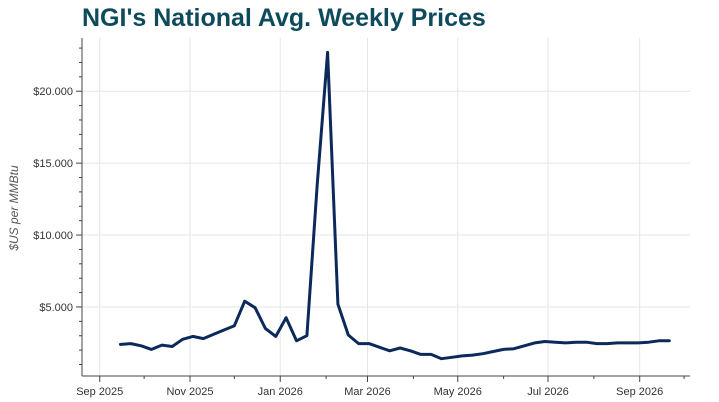 Image resolution: width=719 pixels, height=402 pixels. Describe the element at coordinates (14, 208) in the screenshot. I see `y-axis-label: $US per MMBtu` at that location.